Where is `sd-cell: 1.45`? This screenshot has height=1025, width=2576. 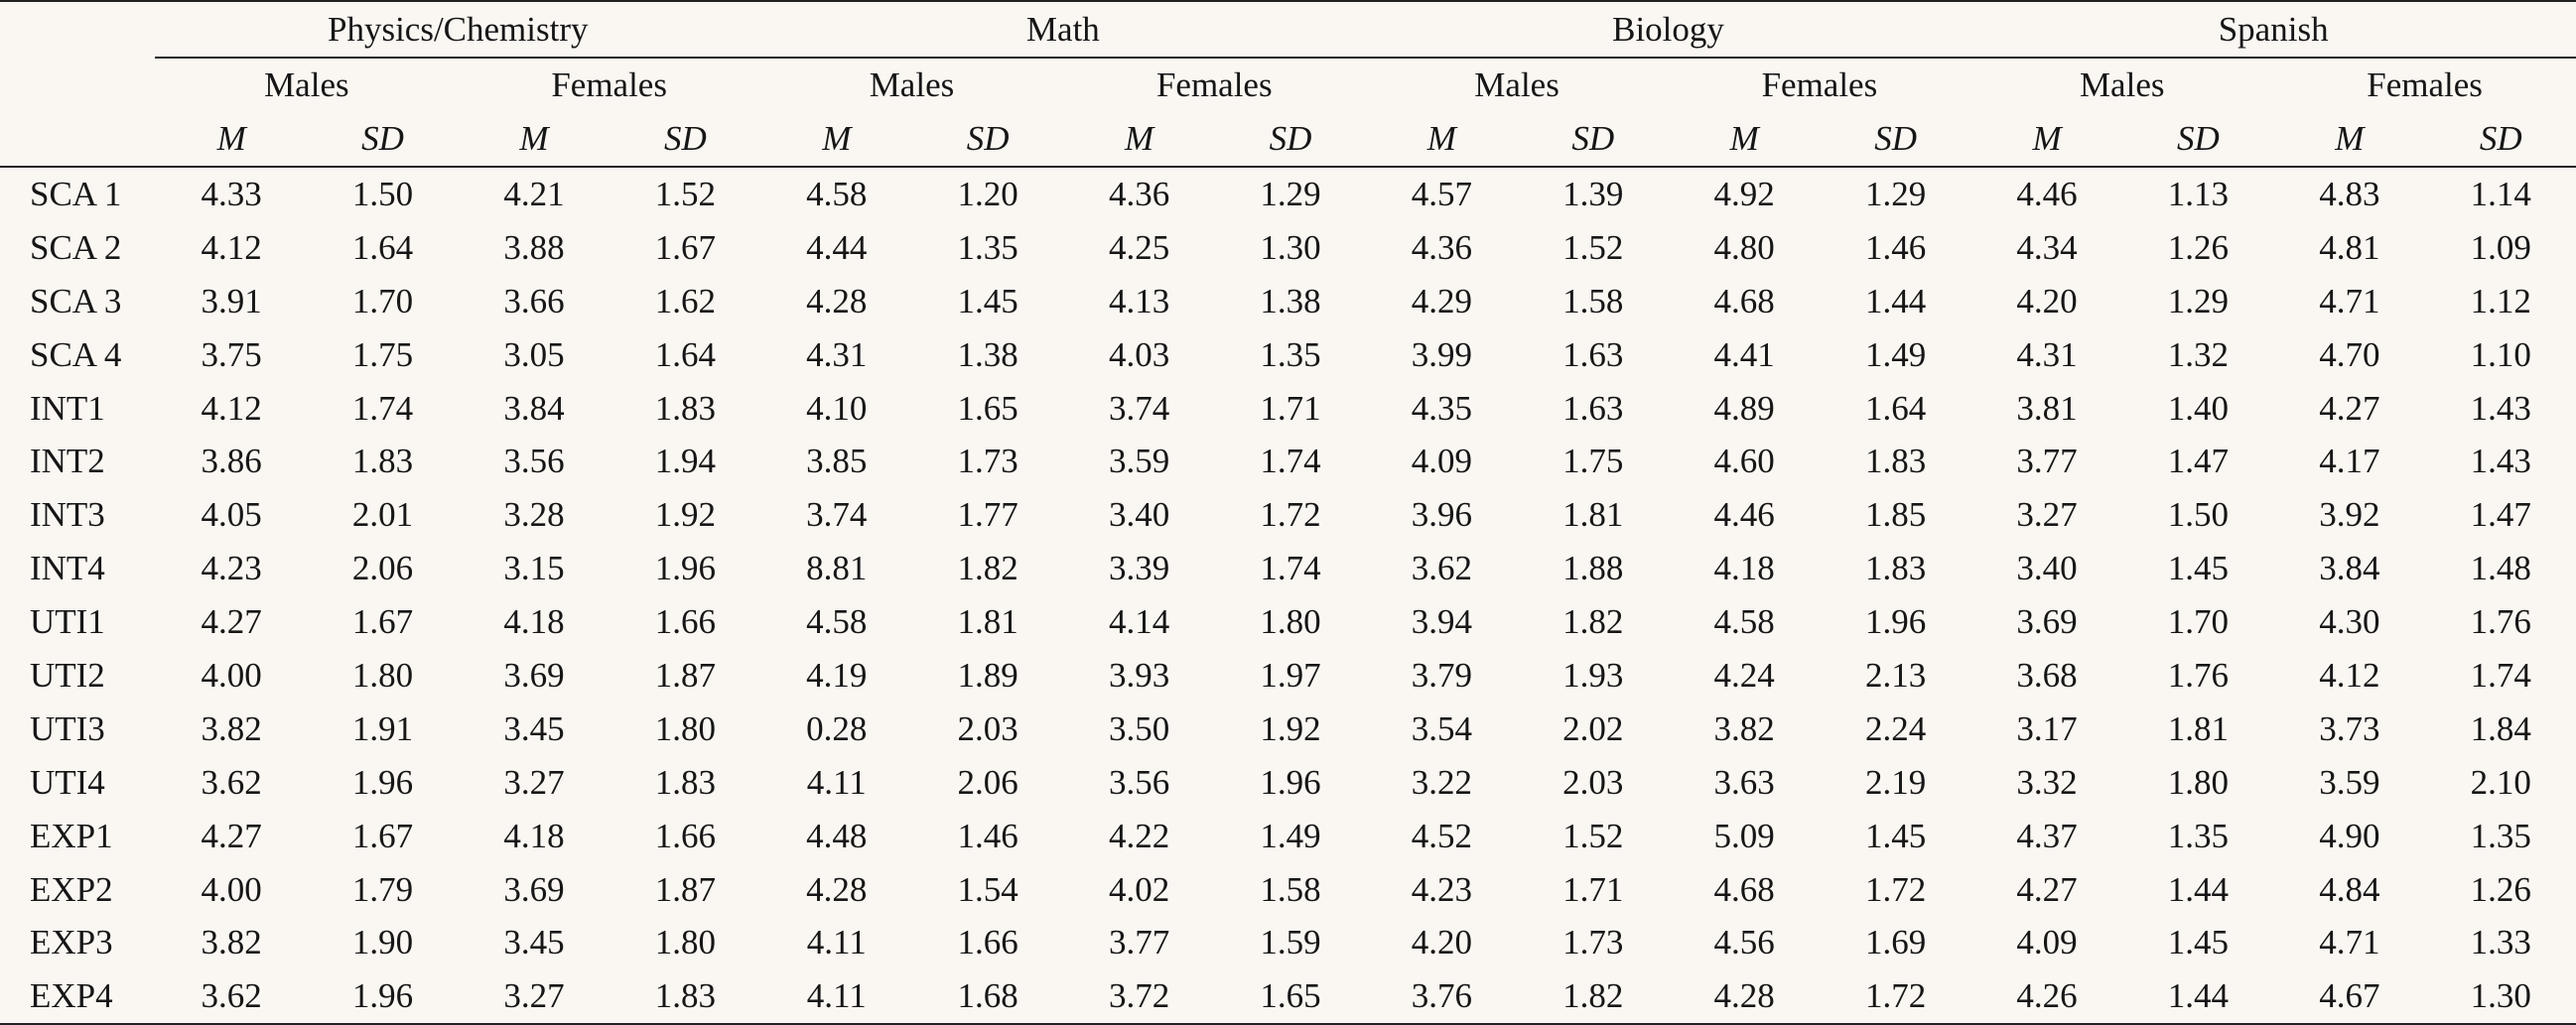
sd-cell: 1.45 is located at coordinates (1895, 835).